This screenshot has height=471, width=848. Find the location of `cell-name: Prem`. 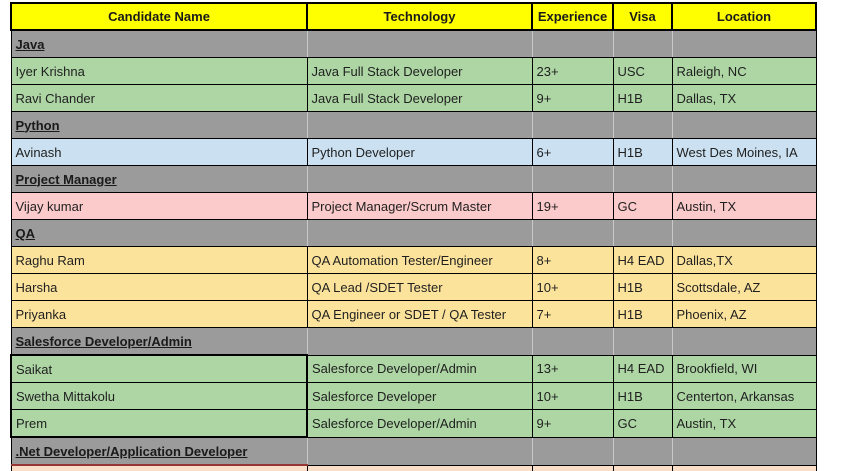

cell-name: Prem is located at coordinates (159, 423).